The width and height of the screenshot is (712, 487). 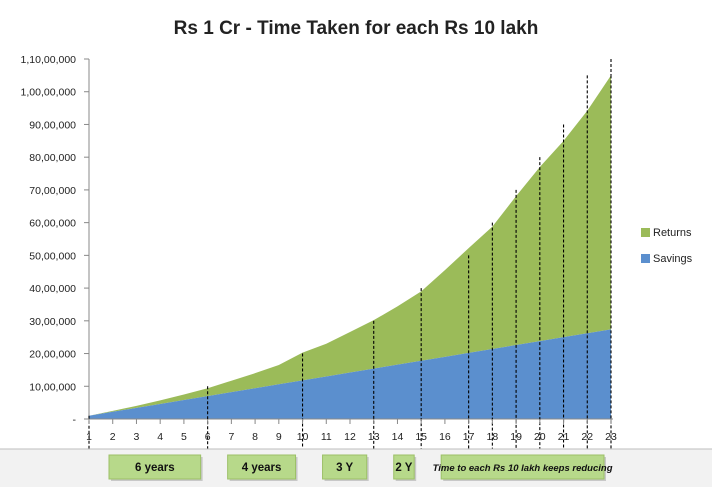 I want to click on y-tick-label: 90,00,000, so click(x=52, y=125).